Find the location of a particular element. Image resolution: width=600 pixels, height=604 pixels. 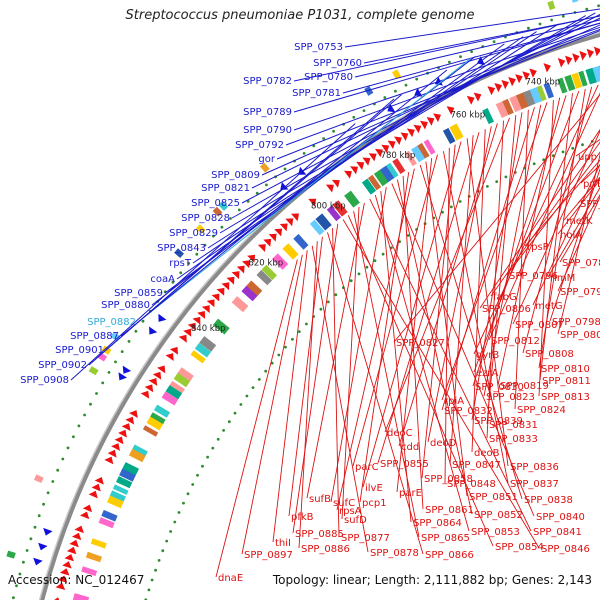

left-gene-label: SPP_0887 is located at coordinates (94, 336).